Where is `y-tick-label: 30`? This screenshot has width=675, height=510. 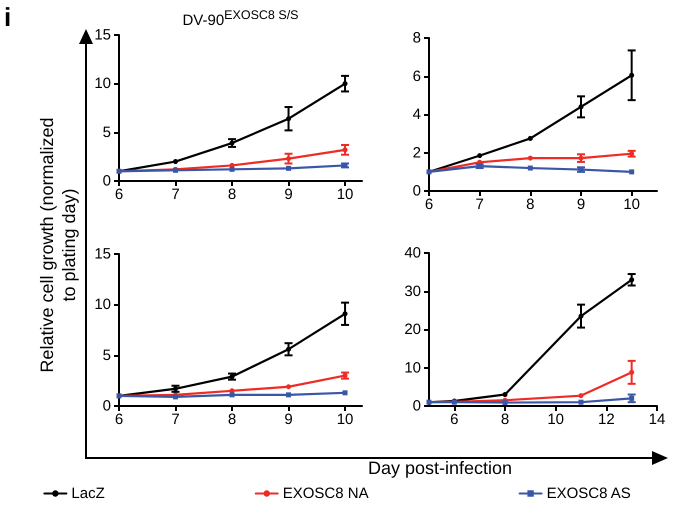
y-tick-label: 30 is located at coordinates (412, 291).